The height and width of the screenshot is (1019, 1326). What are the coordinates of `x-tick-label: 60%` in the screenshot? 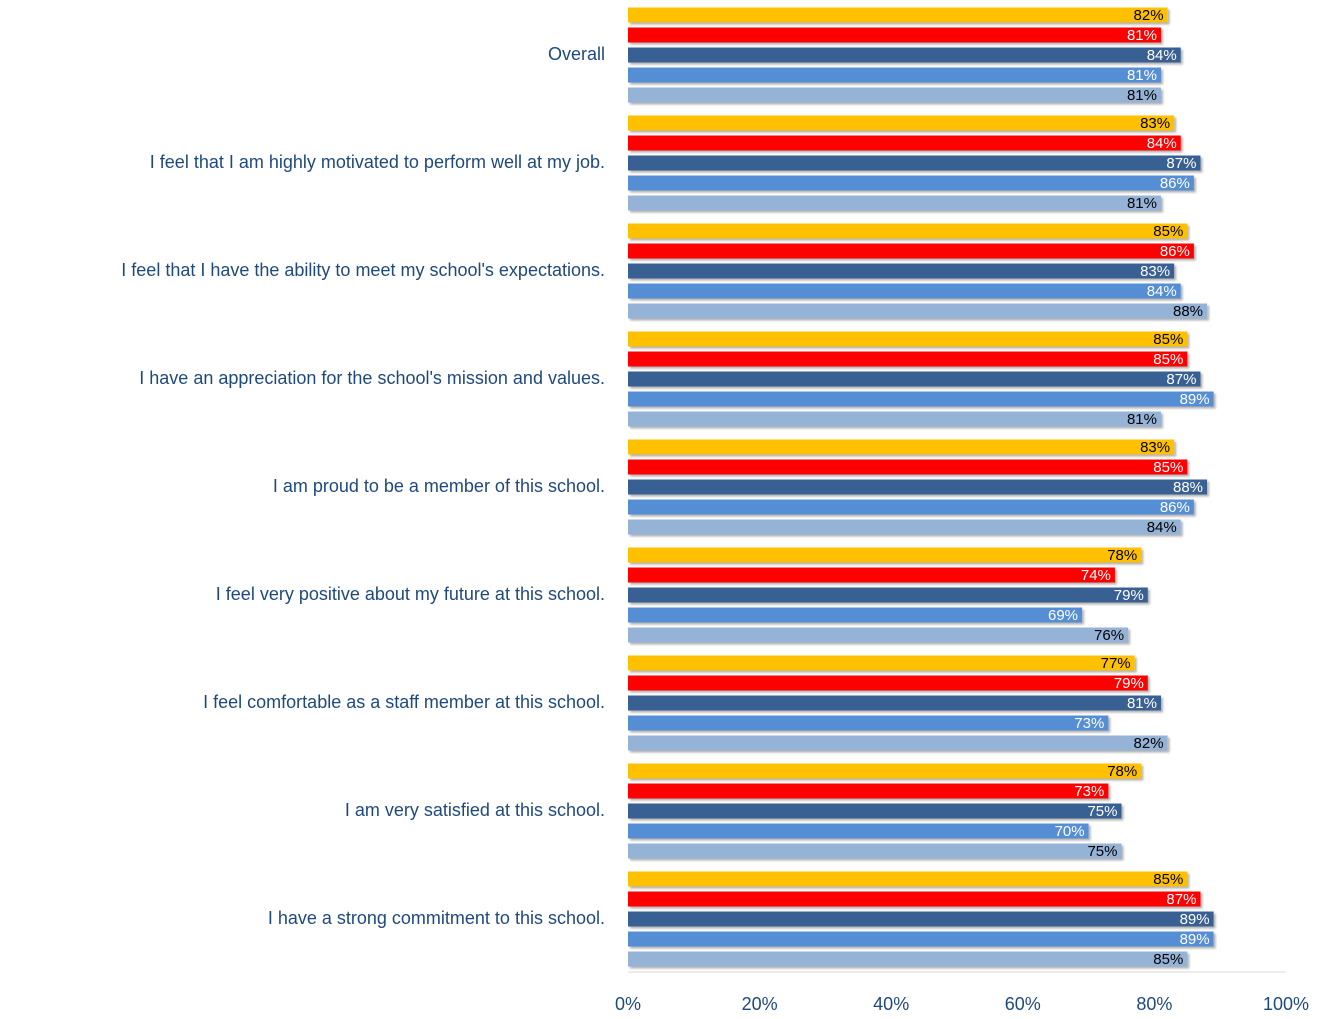 It's located at (1023, 1004).